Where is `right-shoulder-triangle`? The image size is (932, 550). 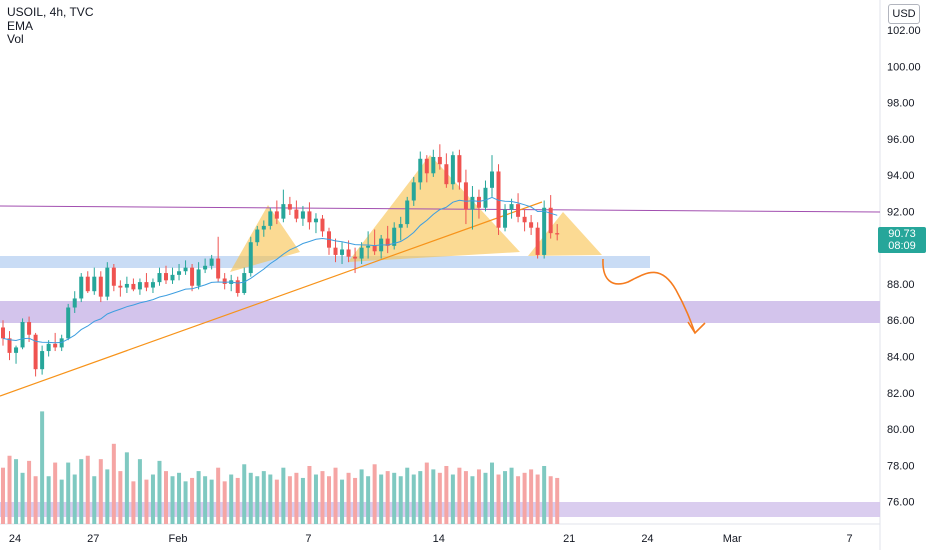
right-shoulder-triangle is located at coordinates (565, 234).